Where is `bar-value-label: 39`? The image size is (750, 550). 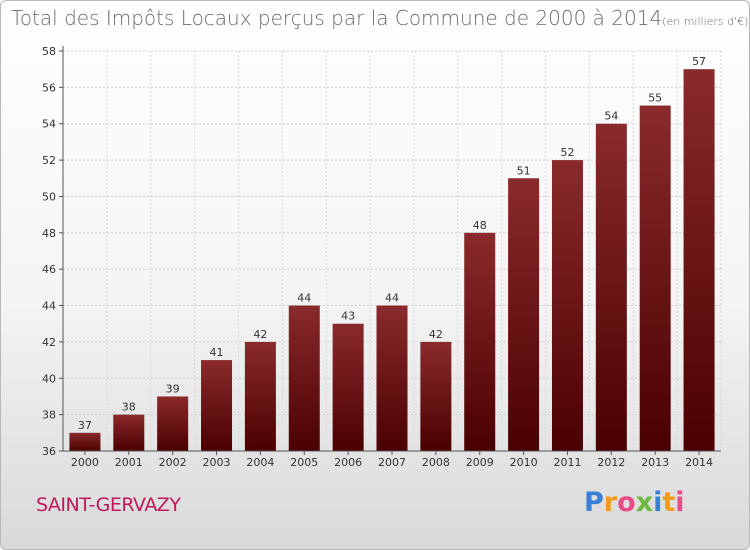 bar-value-label: 39 is located at coordinates (173, 388).